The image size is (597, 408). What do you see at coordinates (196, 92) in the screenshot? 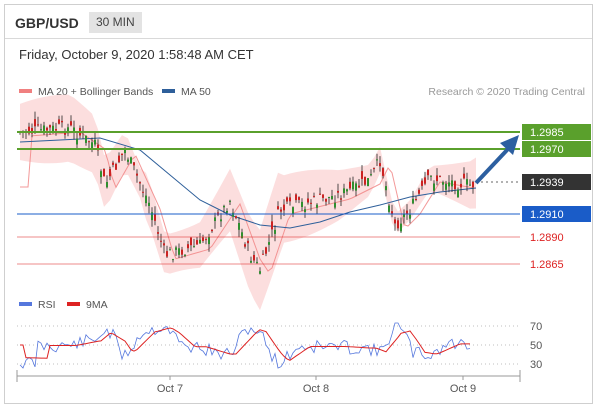
I see `legend-ma50-label: MA 50` at bounding box center [196, 92].